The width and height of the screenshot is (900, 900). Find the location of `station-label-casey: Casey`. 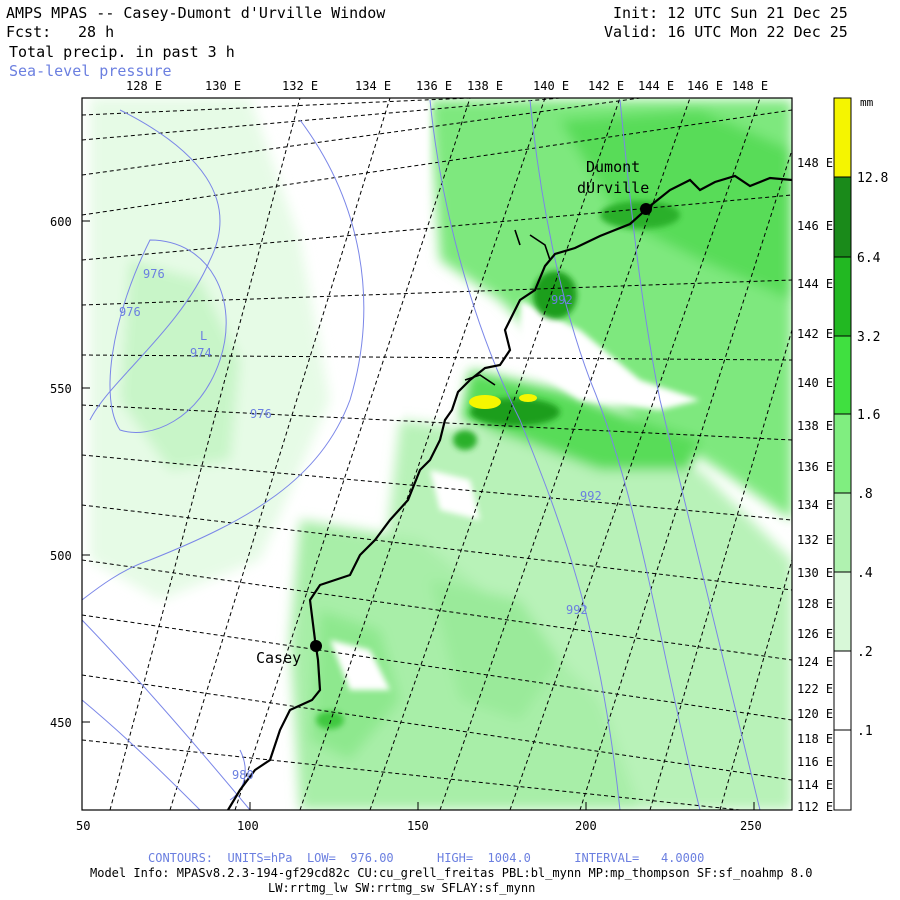

station-label-casey: Casey is located at coordinates (278, 658).